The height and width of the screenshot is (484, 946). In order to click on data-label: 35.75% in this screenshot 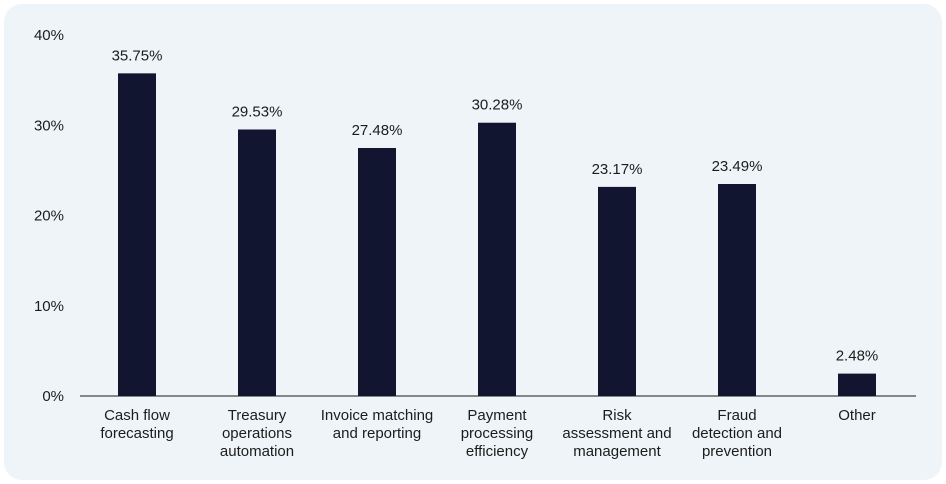, I will do `click(137, 55)`.